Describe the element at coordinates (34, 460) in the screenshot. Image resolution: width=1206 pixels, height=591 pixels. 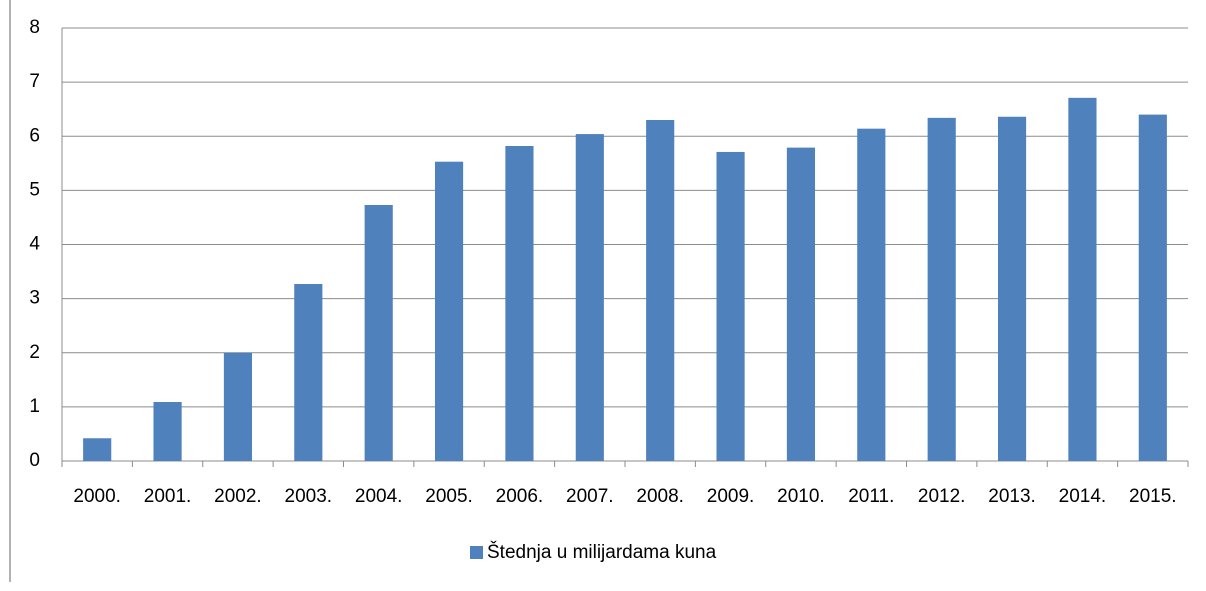
I see `y-tick-label: 0` at that location.